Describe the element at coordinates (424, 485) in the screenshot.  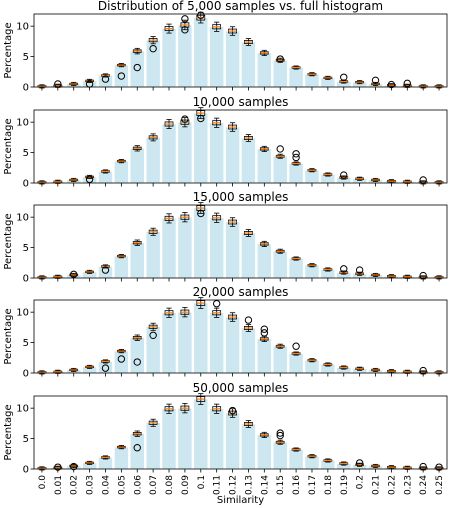
I see `x-tick-label: 0.24` at that location.